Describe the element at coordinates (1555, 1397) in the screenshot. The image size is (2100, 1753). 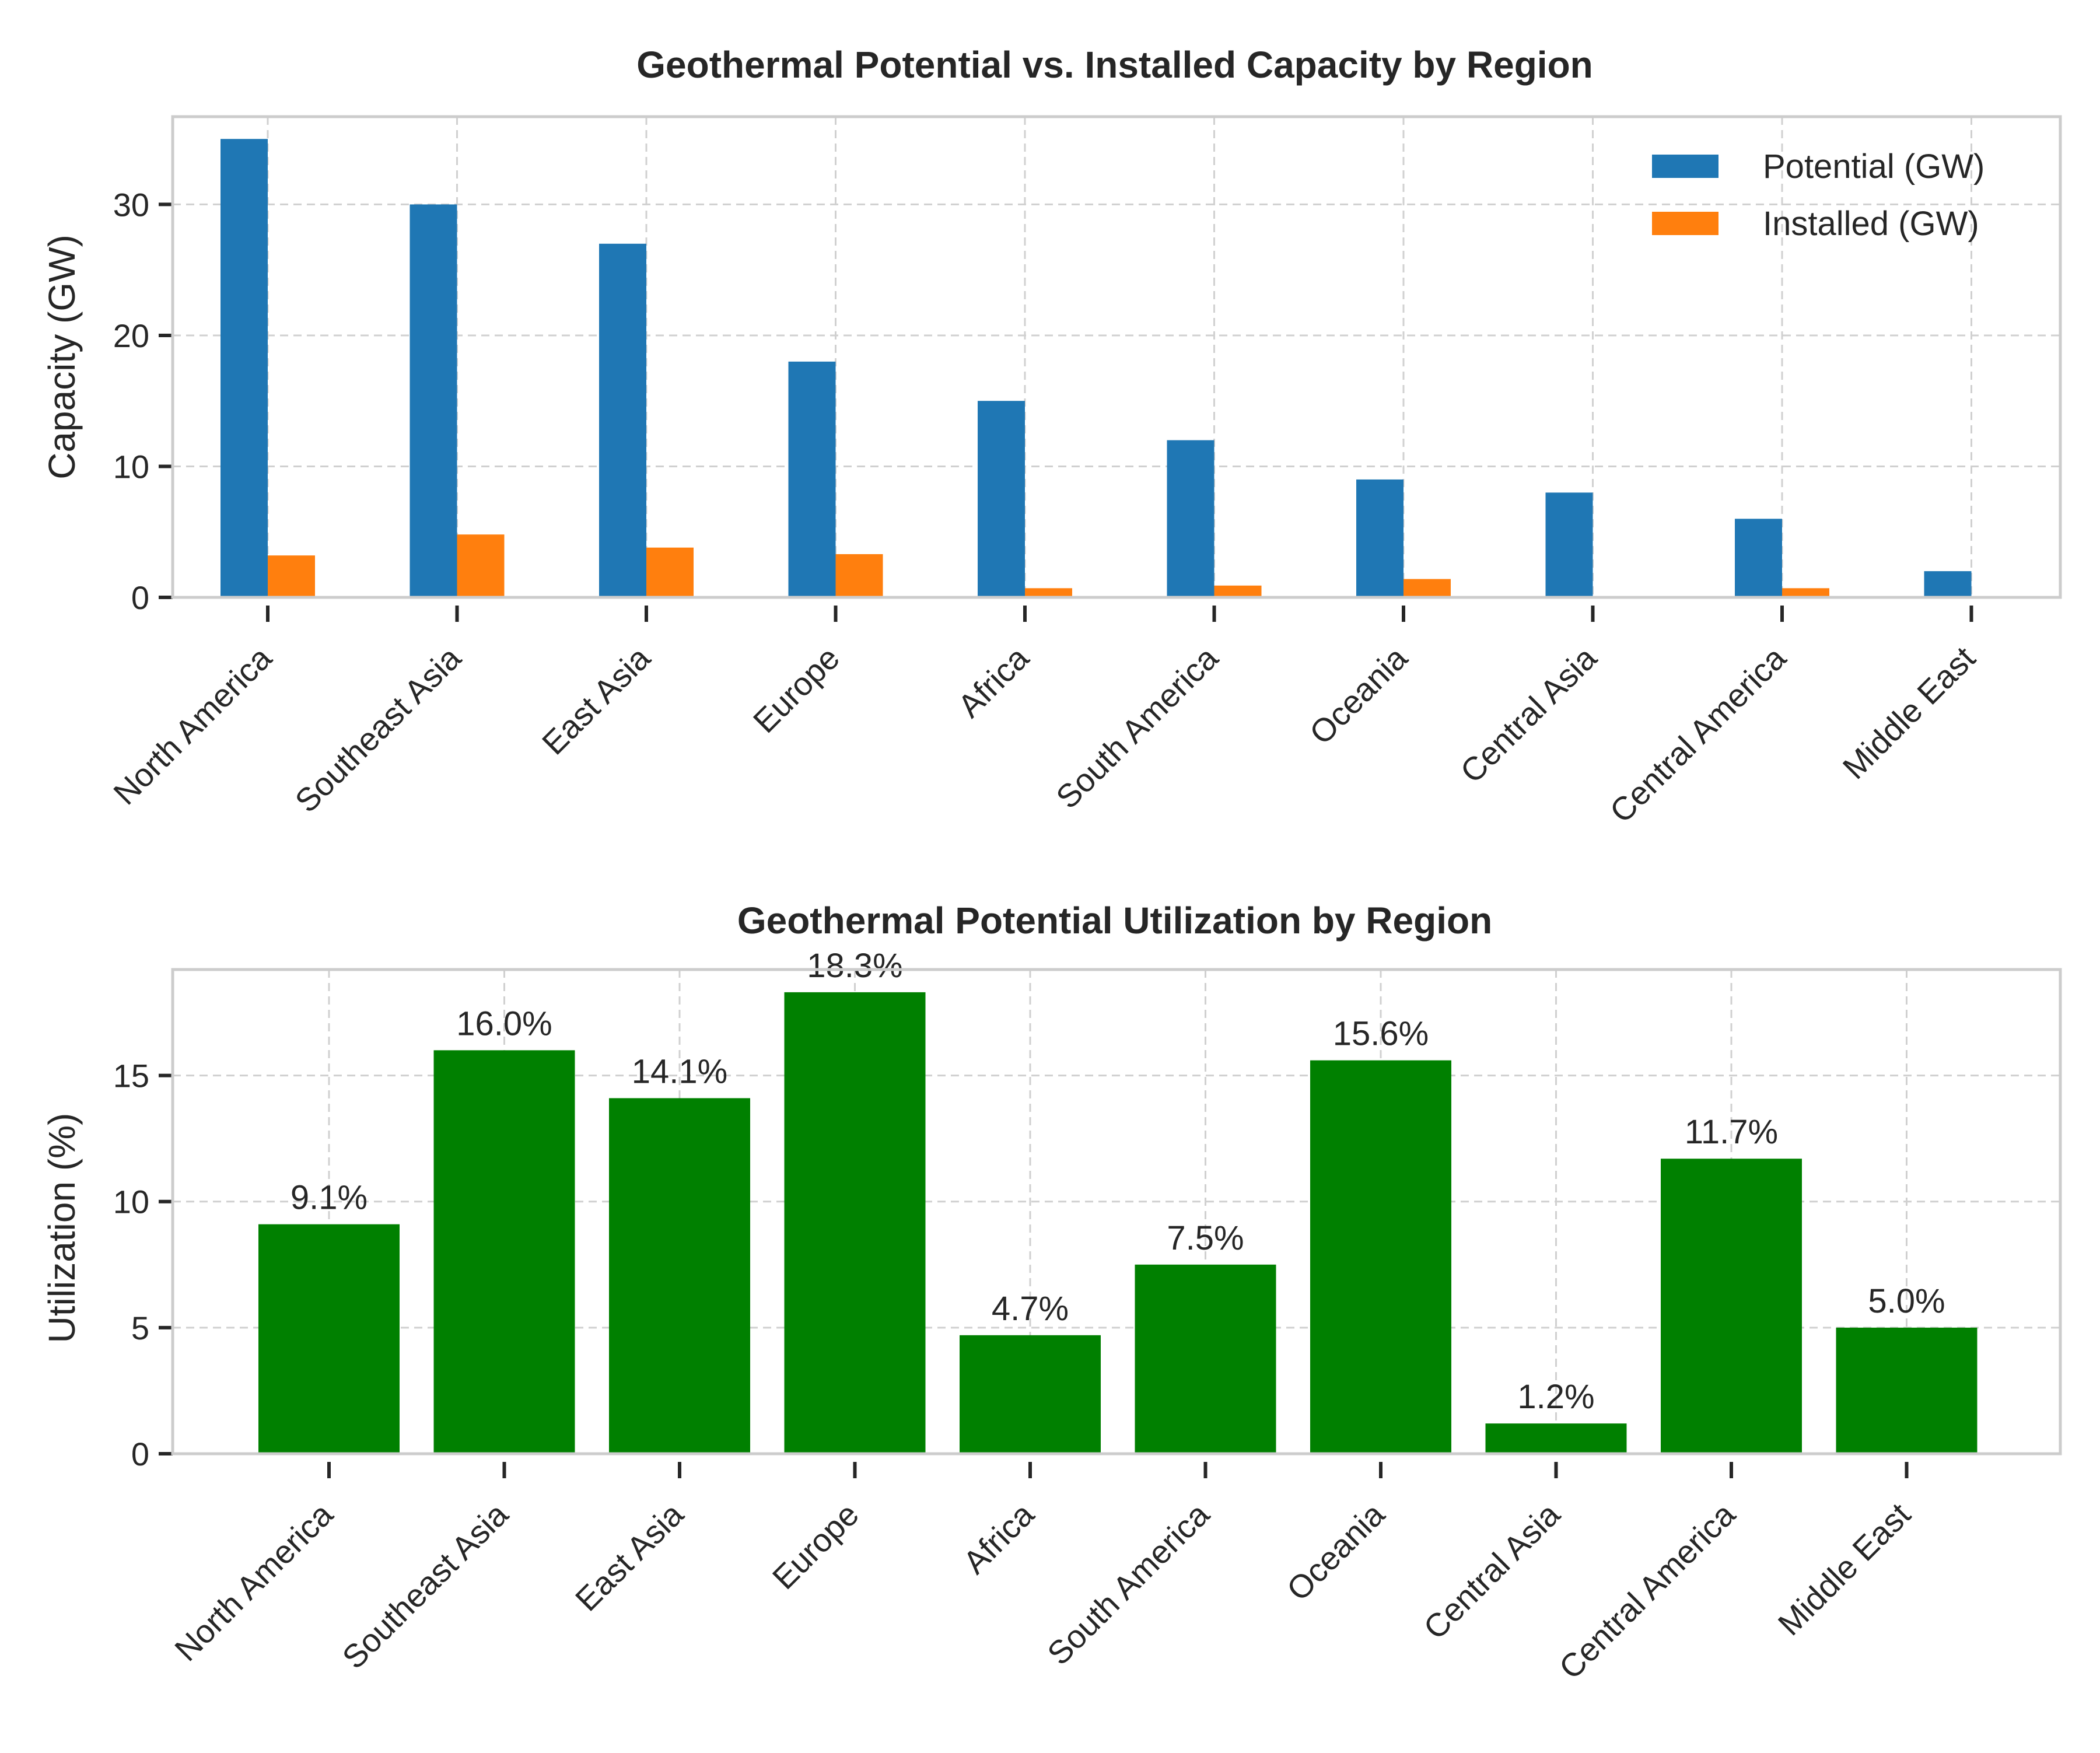
I see `bar-value-label: 1.2%` at that location.